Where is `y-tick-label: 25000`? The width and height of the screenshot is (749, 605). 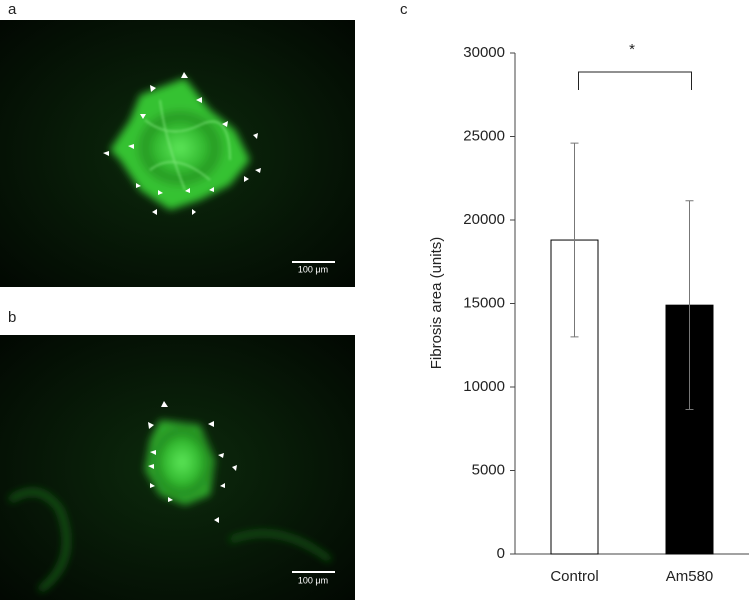 y-tick-label: 25000 is located at coordinates (484, 135).